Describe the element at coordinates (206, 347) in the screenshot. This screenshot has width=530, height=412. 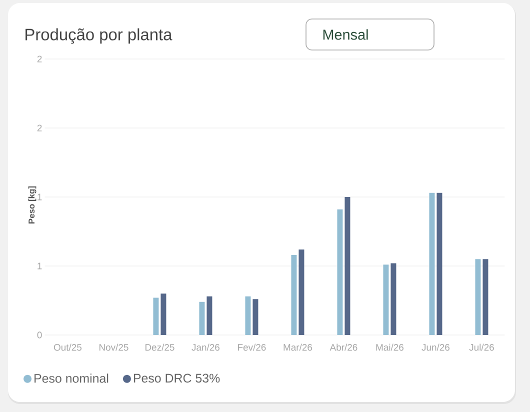
I see `x-tick-label: Jan/26` at that location.